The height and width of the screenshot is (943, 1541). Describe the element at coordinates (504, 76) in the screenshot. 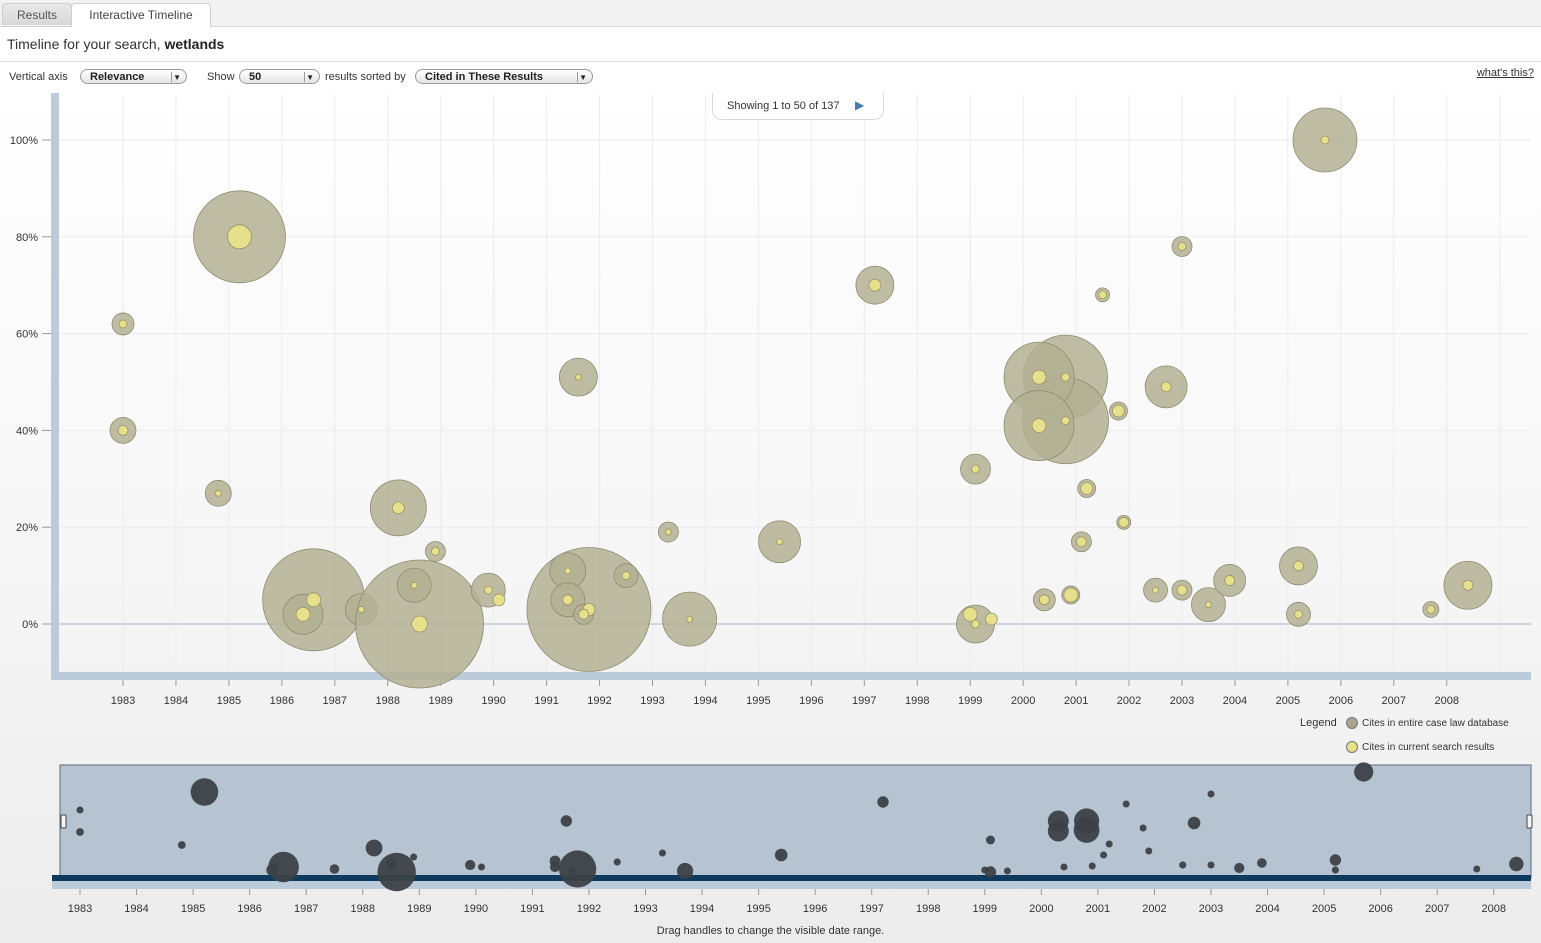

I see `sort-select: Cited in These Results ▼` at that location.